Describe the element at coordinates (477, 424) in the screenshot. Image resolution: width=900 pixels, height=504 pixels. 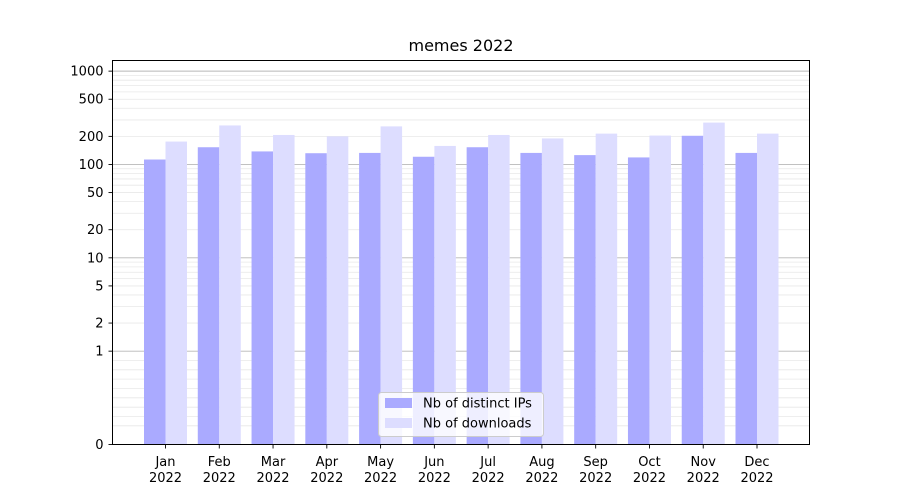
I see `legend-label: Nb of downloads` at that location.